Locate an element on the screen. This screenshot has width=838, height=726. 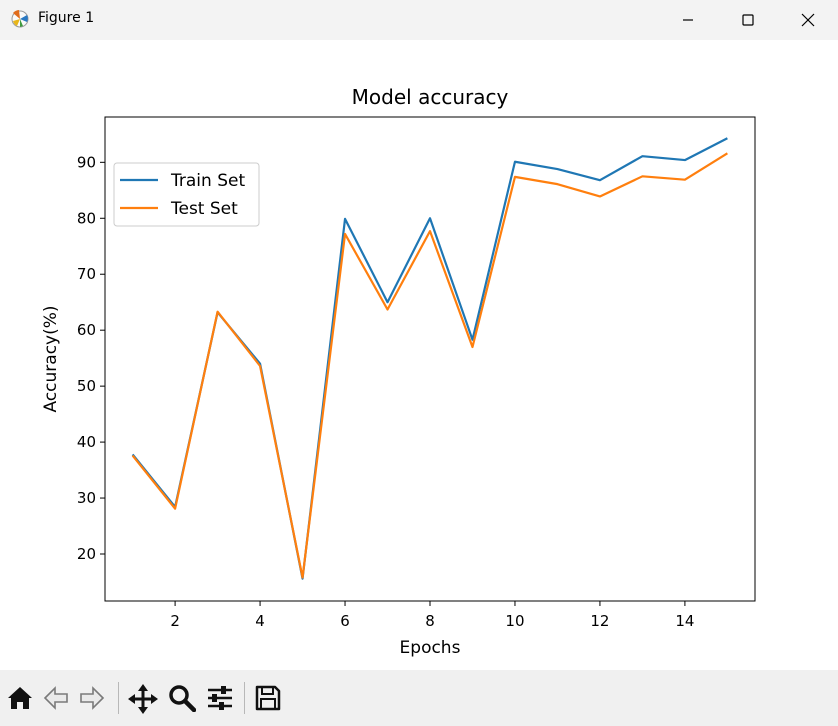
minimize-button is located at coordinates (688, 20).